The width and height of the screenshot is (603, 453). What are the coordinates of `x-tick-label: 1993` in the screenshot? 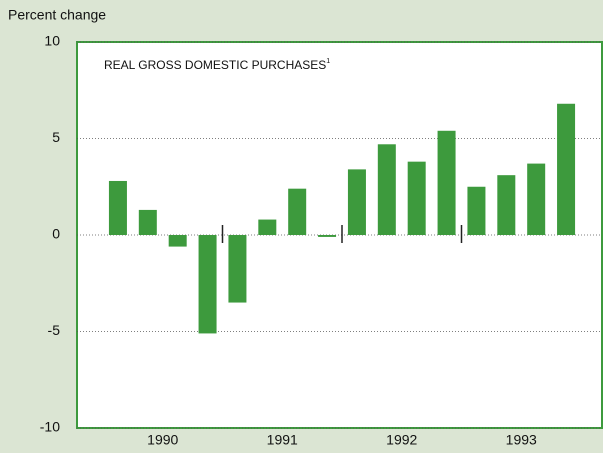 It's located at (521, 440).